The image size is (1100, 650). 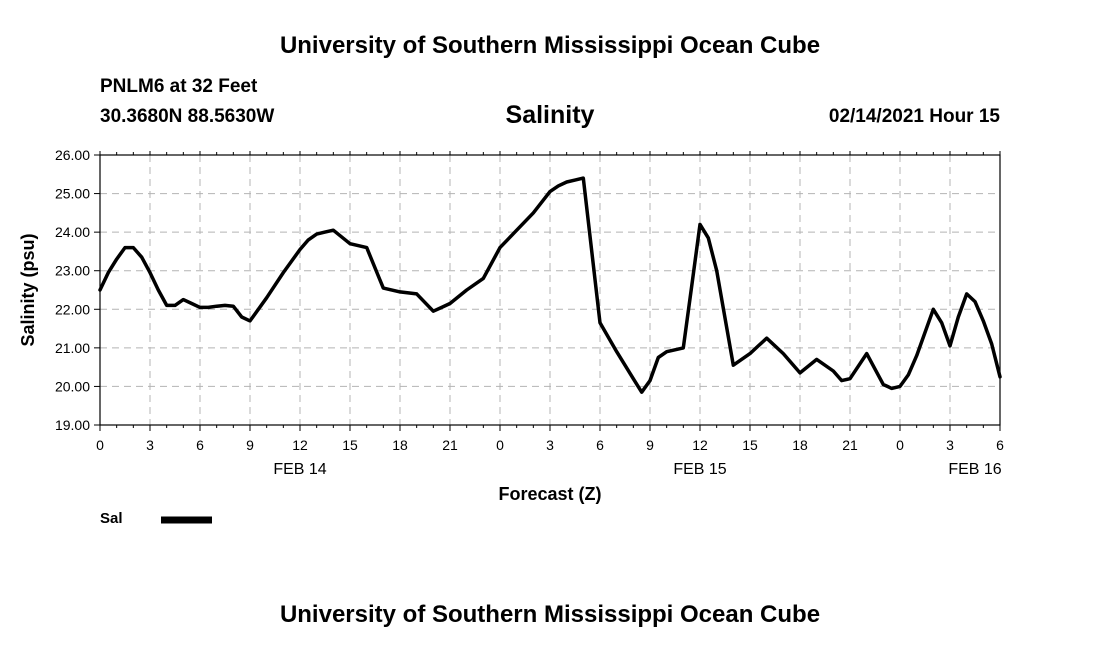 I want to click on legend-label: Sal, so click(x=111, y=518).